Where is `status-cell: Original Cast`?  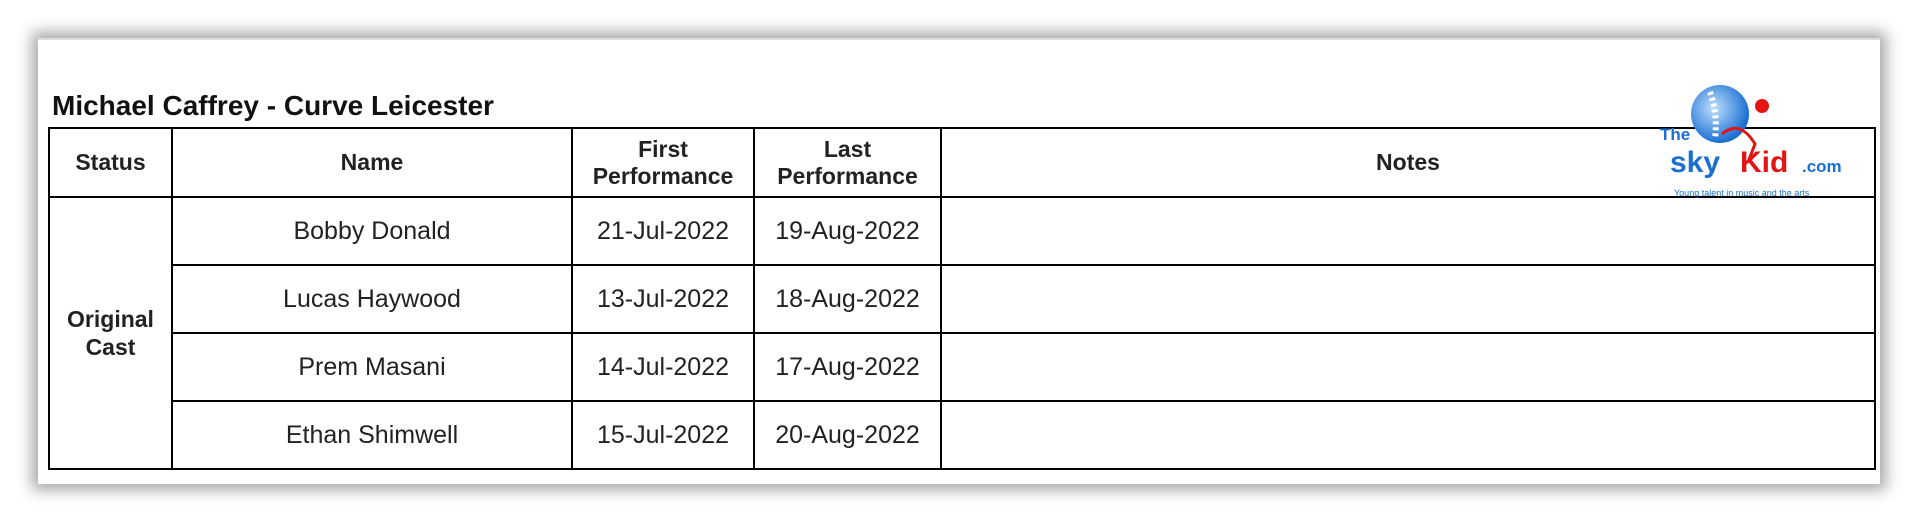
status-cell: Original Cast is located at coordinates (110, 333).